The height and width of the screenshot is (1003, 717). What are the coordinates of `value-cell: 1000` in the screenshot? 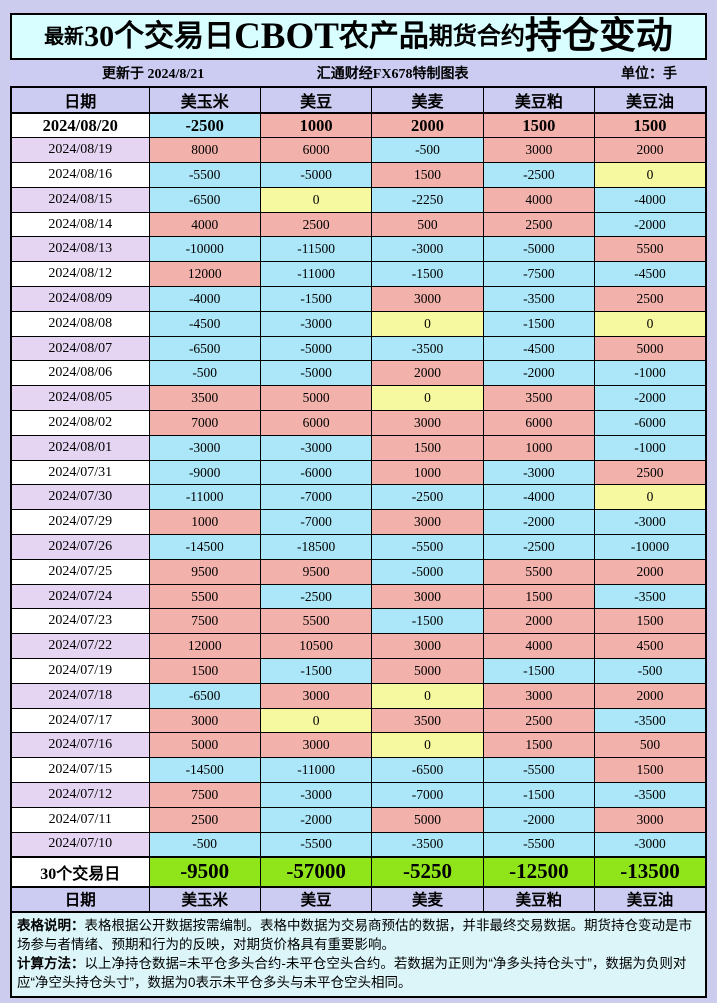 It's located at (204, 522).